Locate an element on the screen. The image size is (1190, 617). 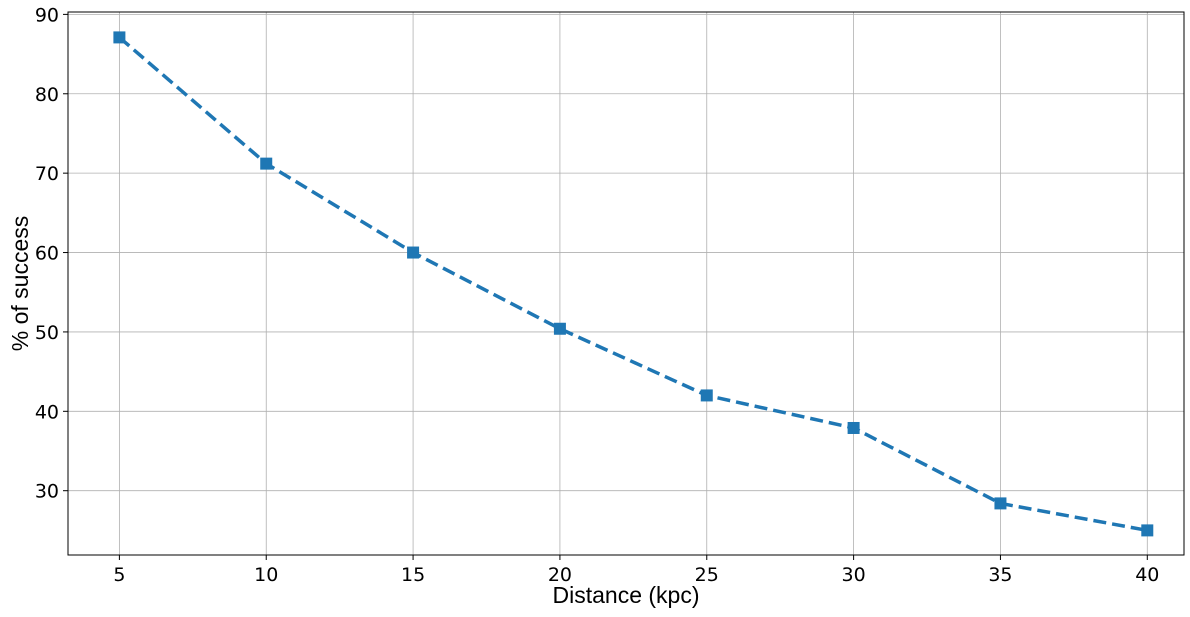
x-tick-label: 25 is located at coordinates (707, 575).